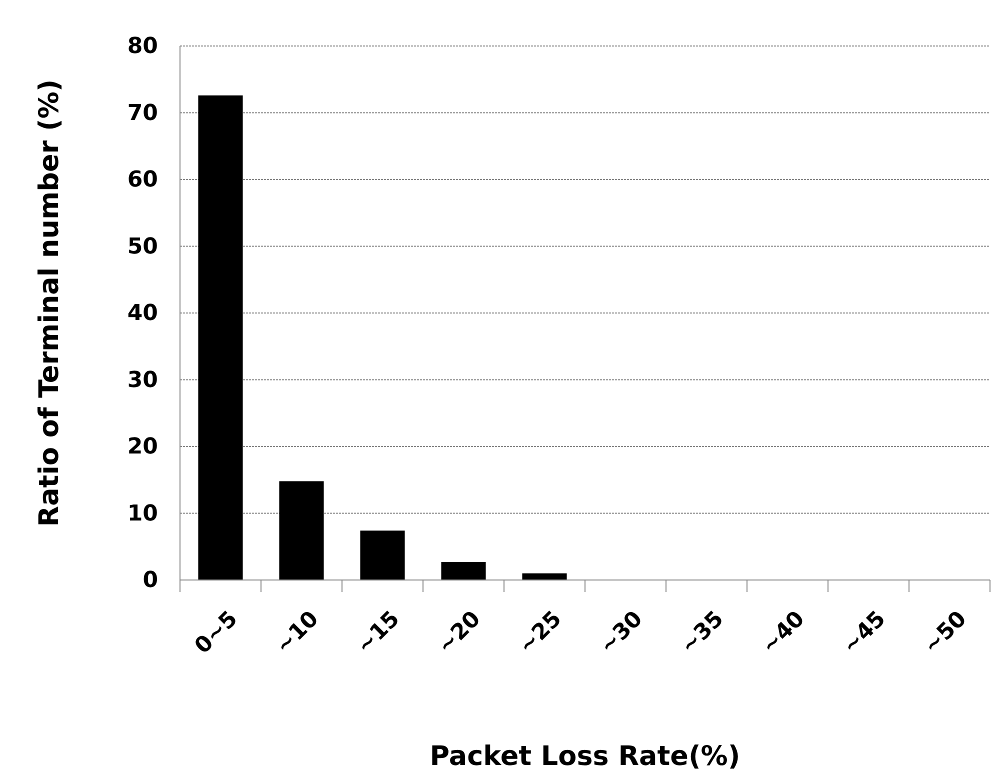  I want to click on y-tick-label: 0, so click(150, 581).